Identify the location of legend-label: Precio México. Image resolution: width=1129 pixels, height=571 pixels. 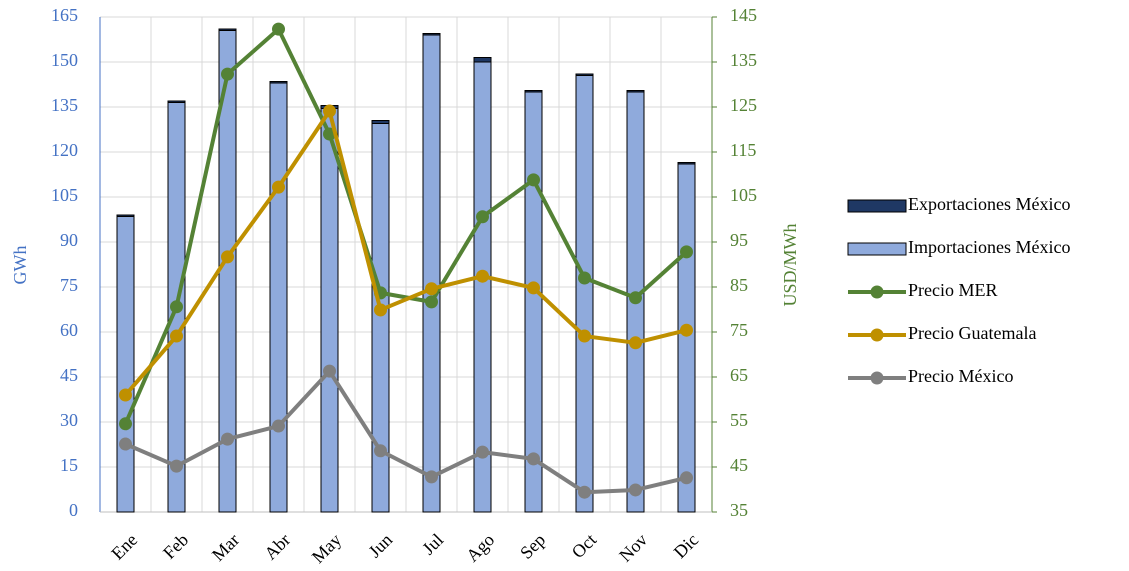
(960, 376).